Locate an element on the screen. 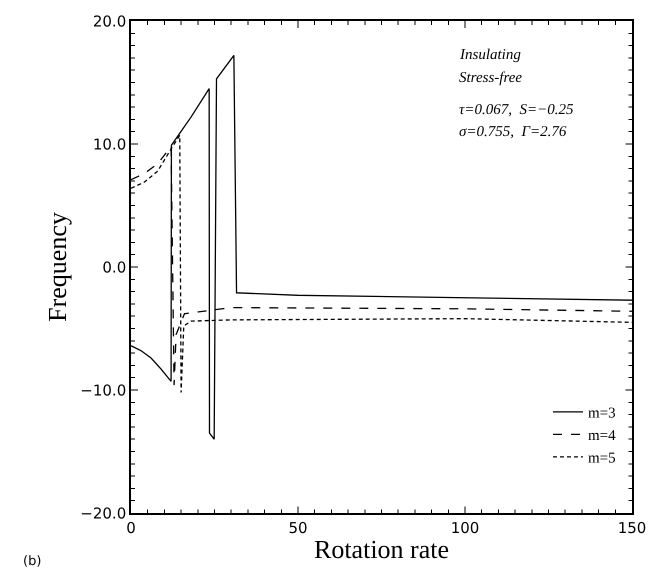  legend-label: m=4 is located at coordinates (602, 436).